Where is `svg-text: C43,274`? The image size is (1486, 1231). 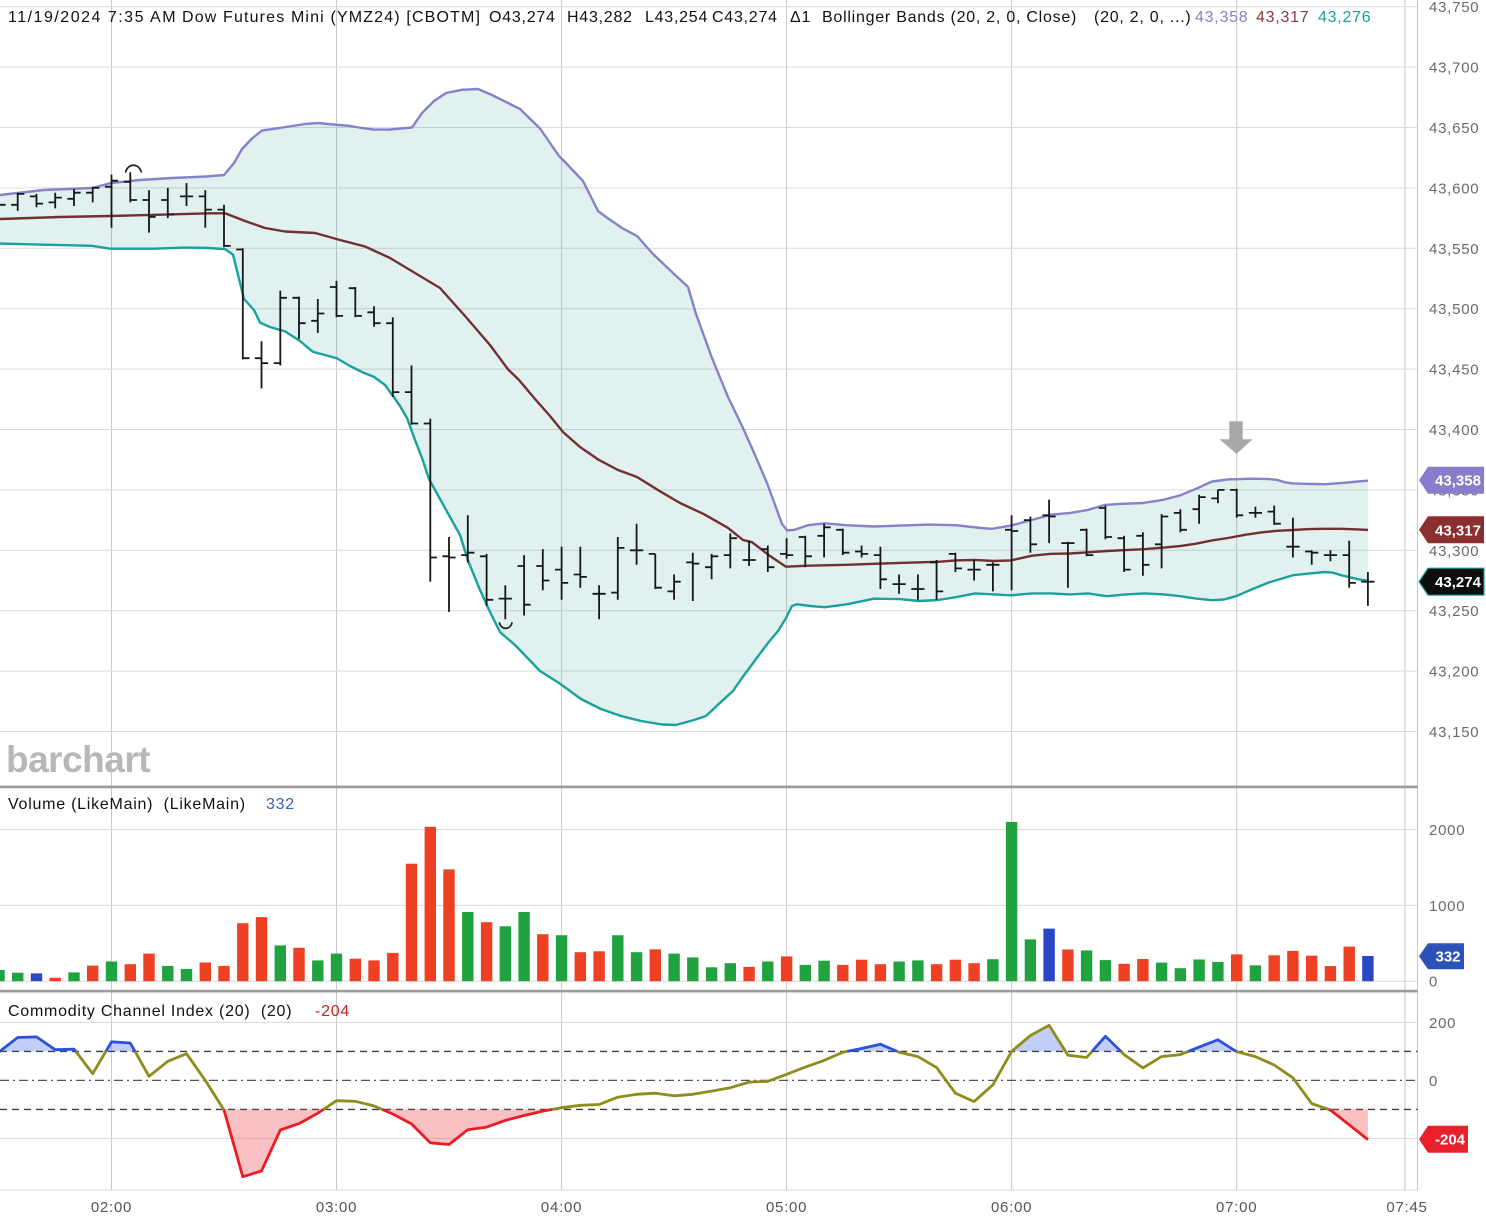 svg-text: C43,274 is located at coordinates (745, 17).